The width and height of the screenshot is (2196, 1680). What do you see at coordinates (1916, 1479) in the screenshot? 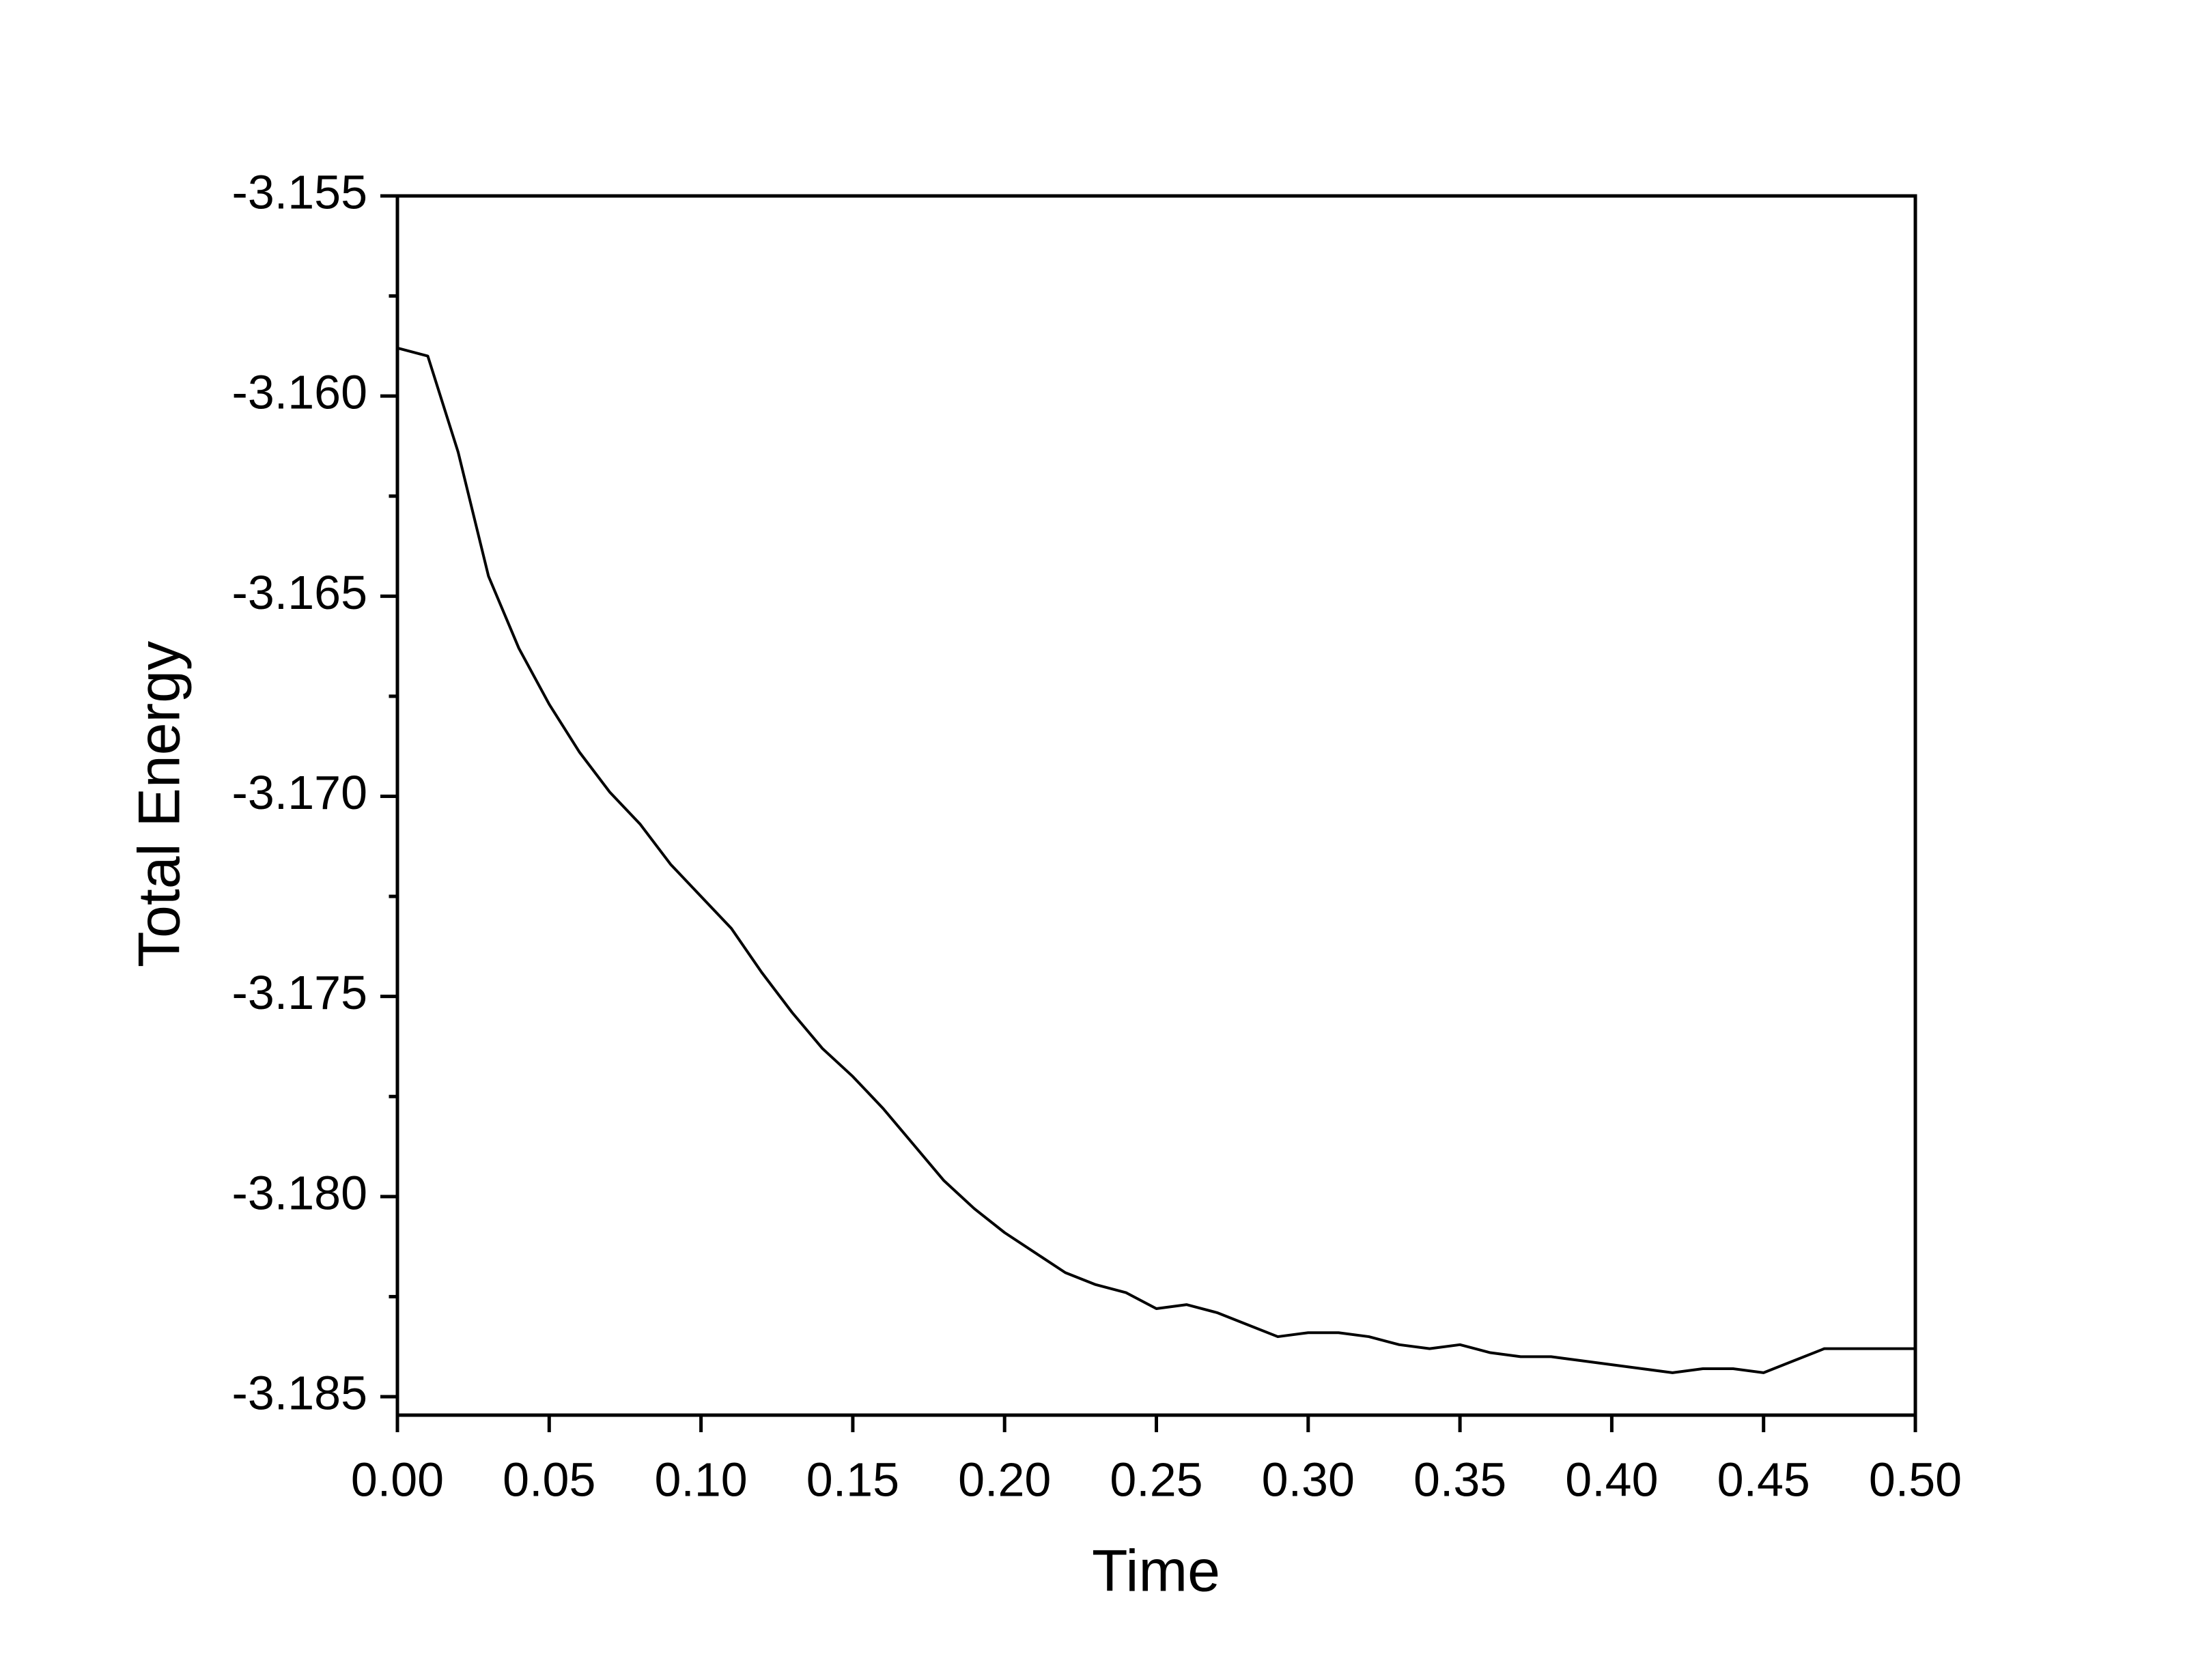
I see `x-tick-label: 0.50` at bounding box center [1916, 1479].